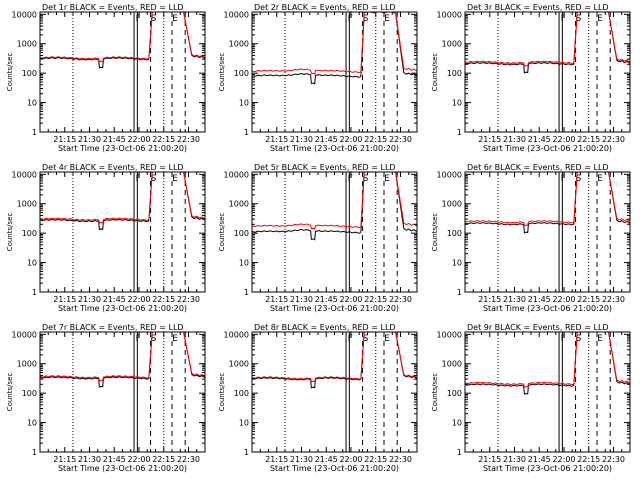  I want to click on panel-title: Det 2r BLACK = Events, RED = LLD, so click(325, 7).